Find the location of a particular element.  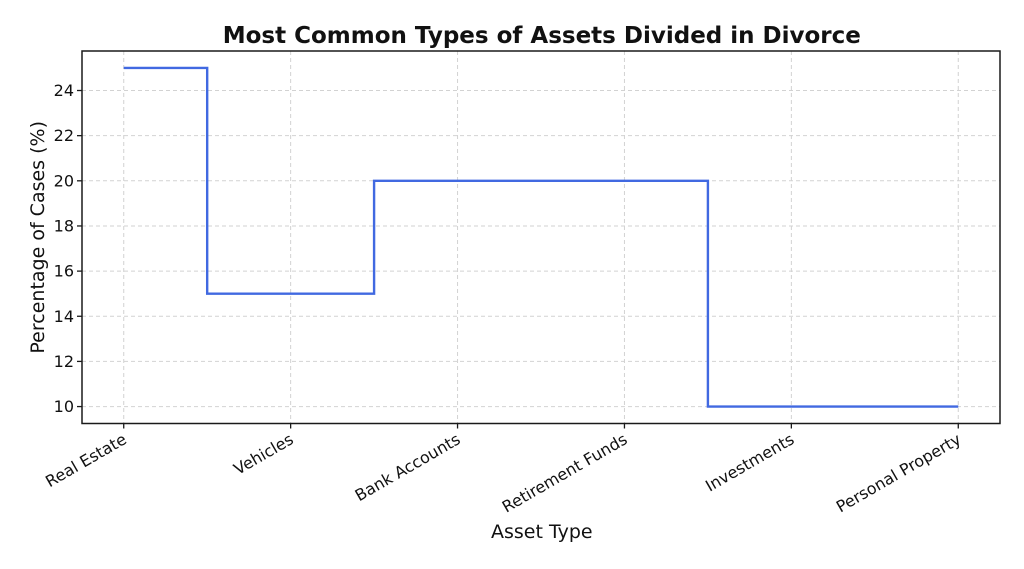

y-tick-label: 16 is located at coordinates (64, 271).